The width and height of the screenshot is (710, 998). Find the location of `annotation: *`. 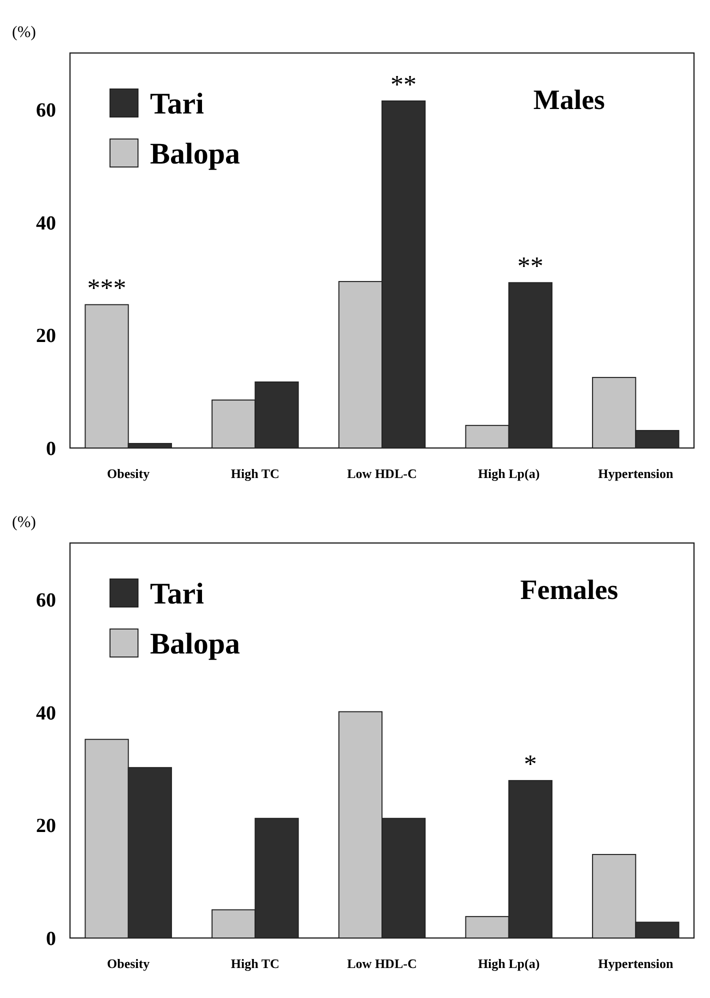

annotation: * is located at coordinates (530, 764).